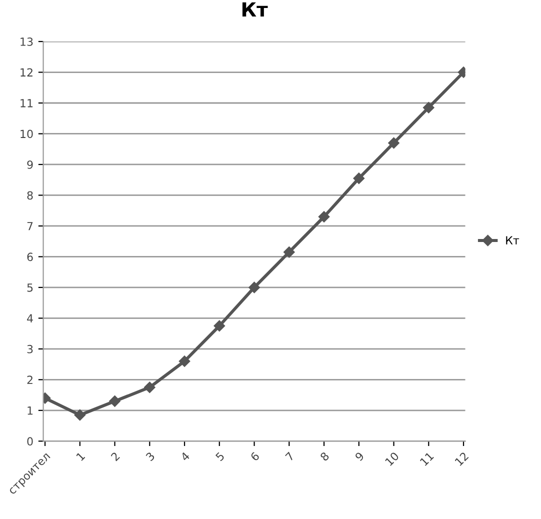 This screenshot has height=519, width=541. What do you see at coordinates (289, 457) in the screenshot?
I see `x-tick-label: 7` at bounding box center [289, 457].